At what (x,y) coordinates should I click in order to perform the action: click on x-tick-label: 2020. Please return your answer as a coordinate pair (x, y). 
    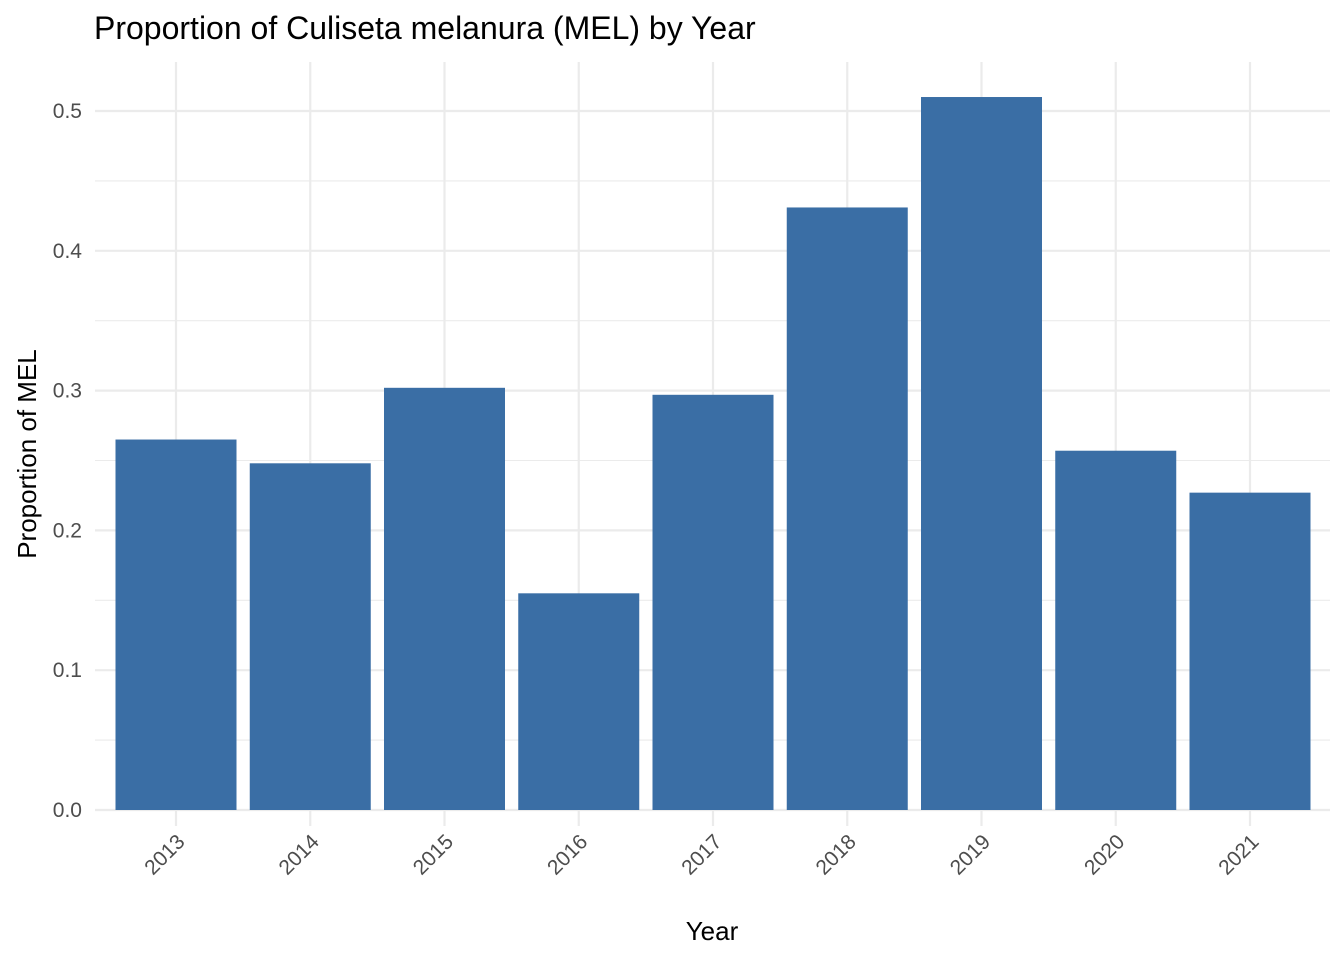
    Looking at the image, I should click on (1104, 854).